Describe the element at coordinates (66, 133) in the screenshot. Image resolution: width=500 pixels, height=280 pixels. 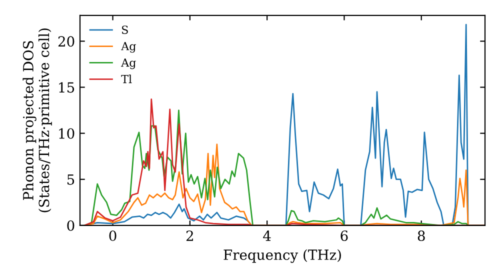
I see `y-tick-label: 10` at that location.